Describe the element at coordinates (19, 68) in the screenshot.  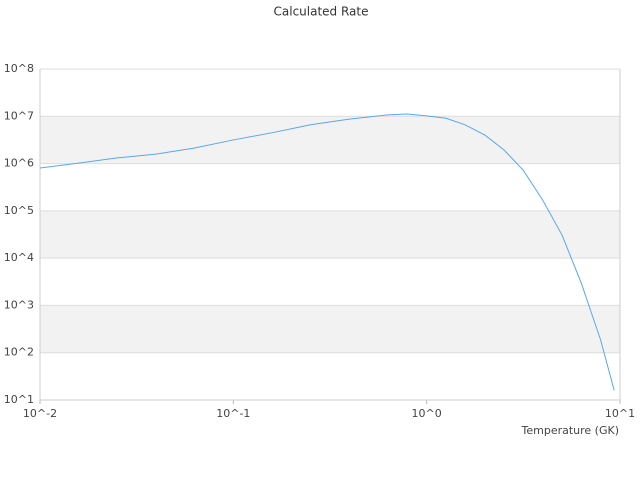
I see `y-tick-label: 10^8` at that location.